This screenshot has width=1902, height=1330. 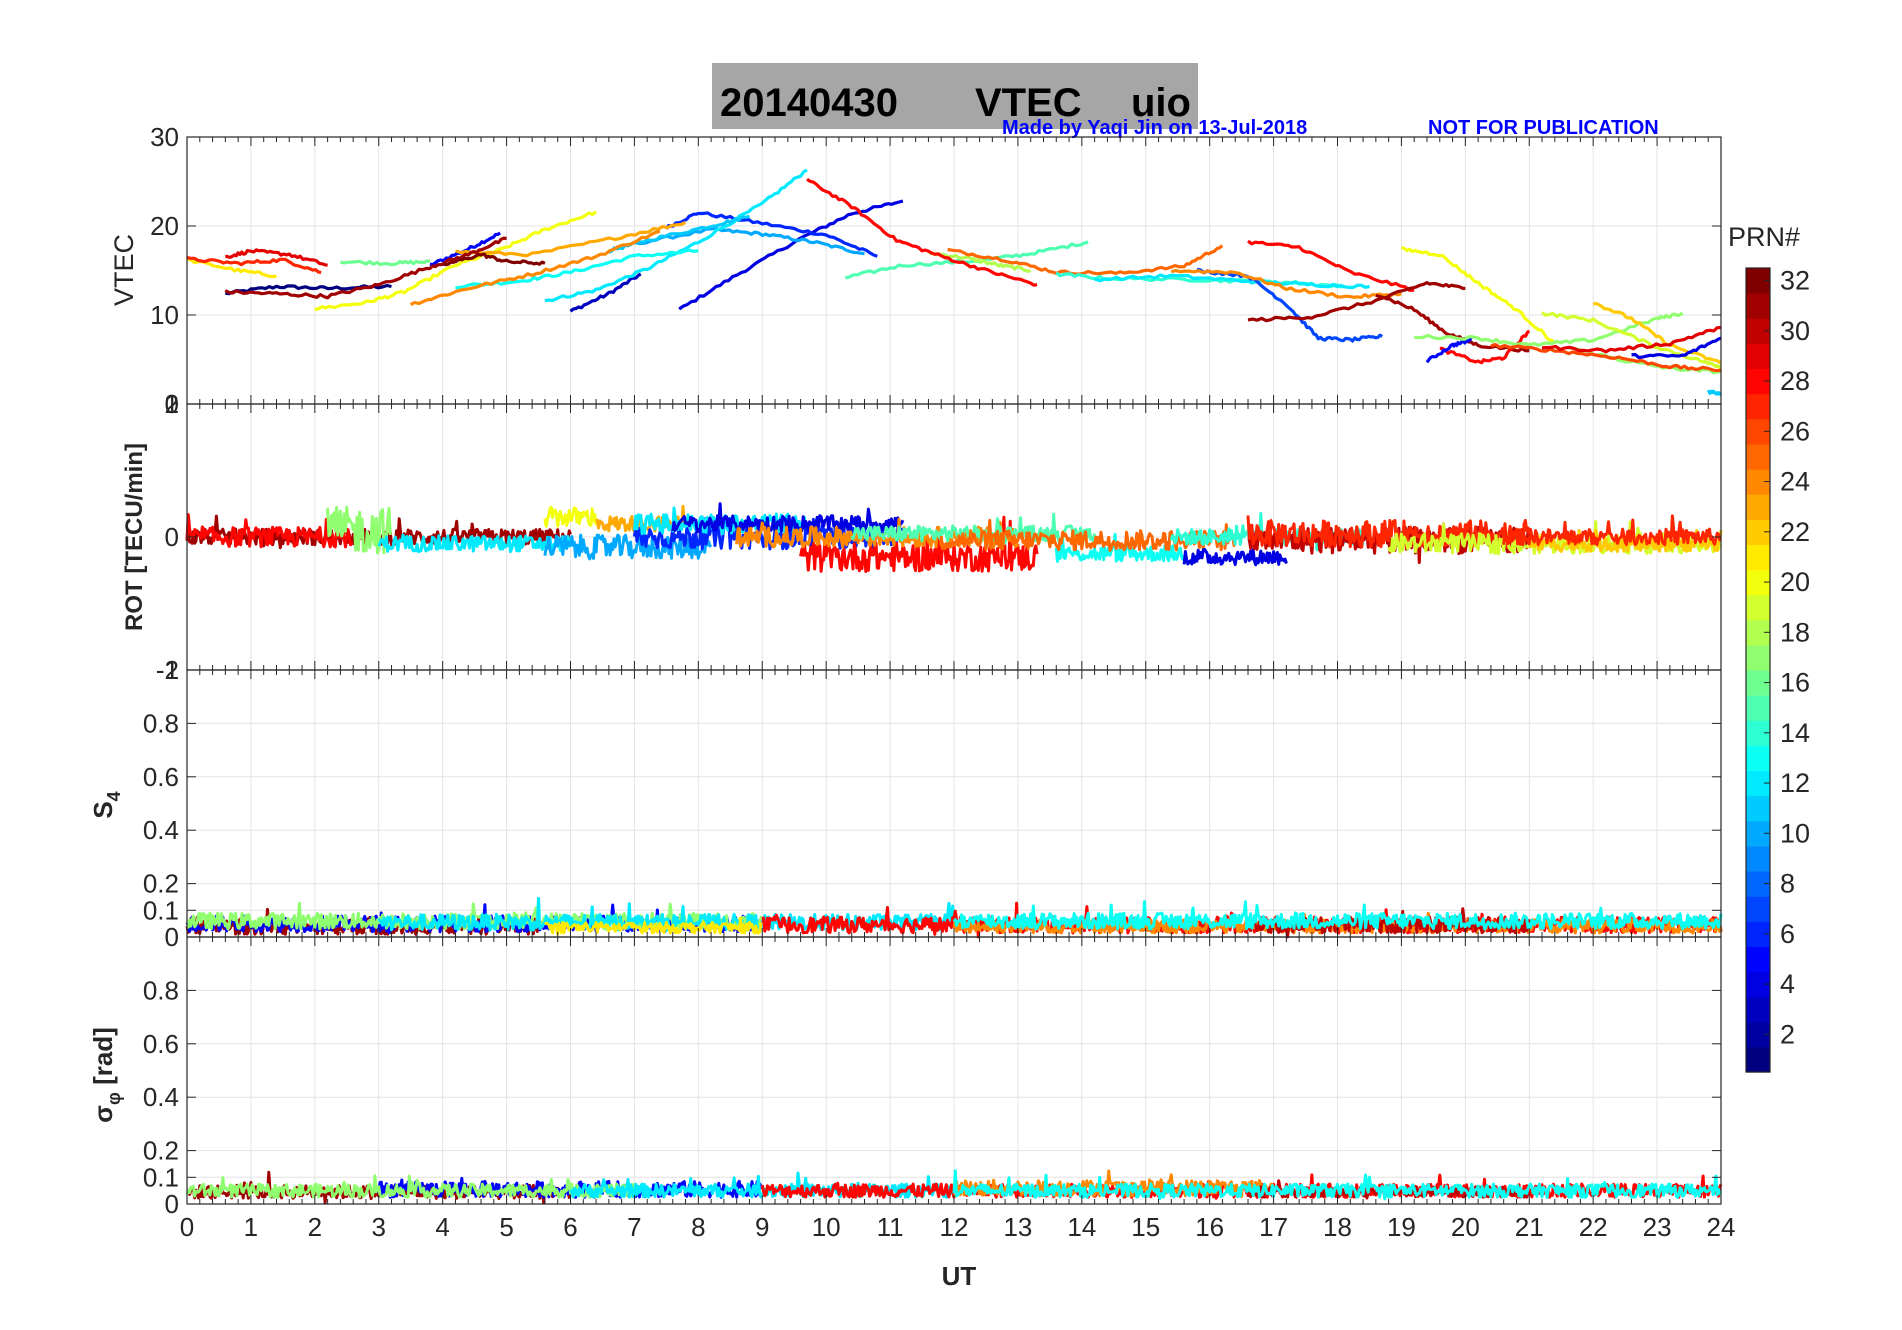 I want to click on rot-ylabel: ROT [TECU/min], so click(x=134, y=537).